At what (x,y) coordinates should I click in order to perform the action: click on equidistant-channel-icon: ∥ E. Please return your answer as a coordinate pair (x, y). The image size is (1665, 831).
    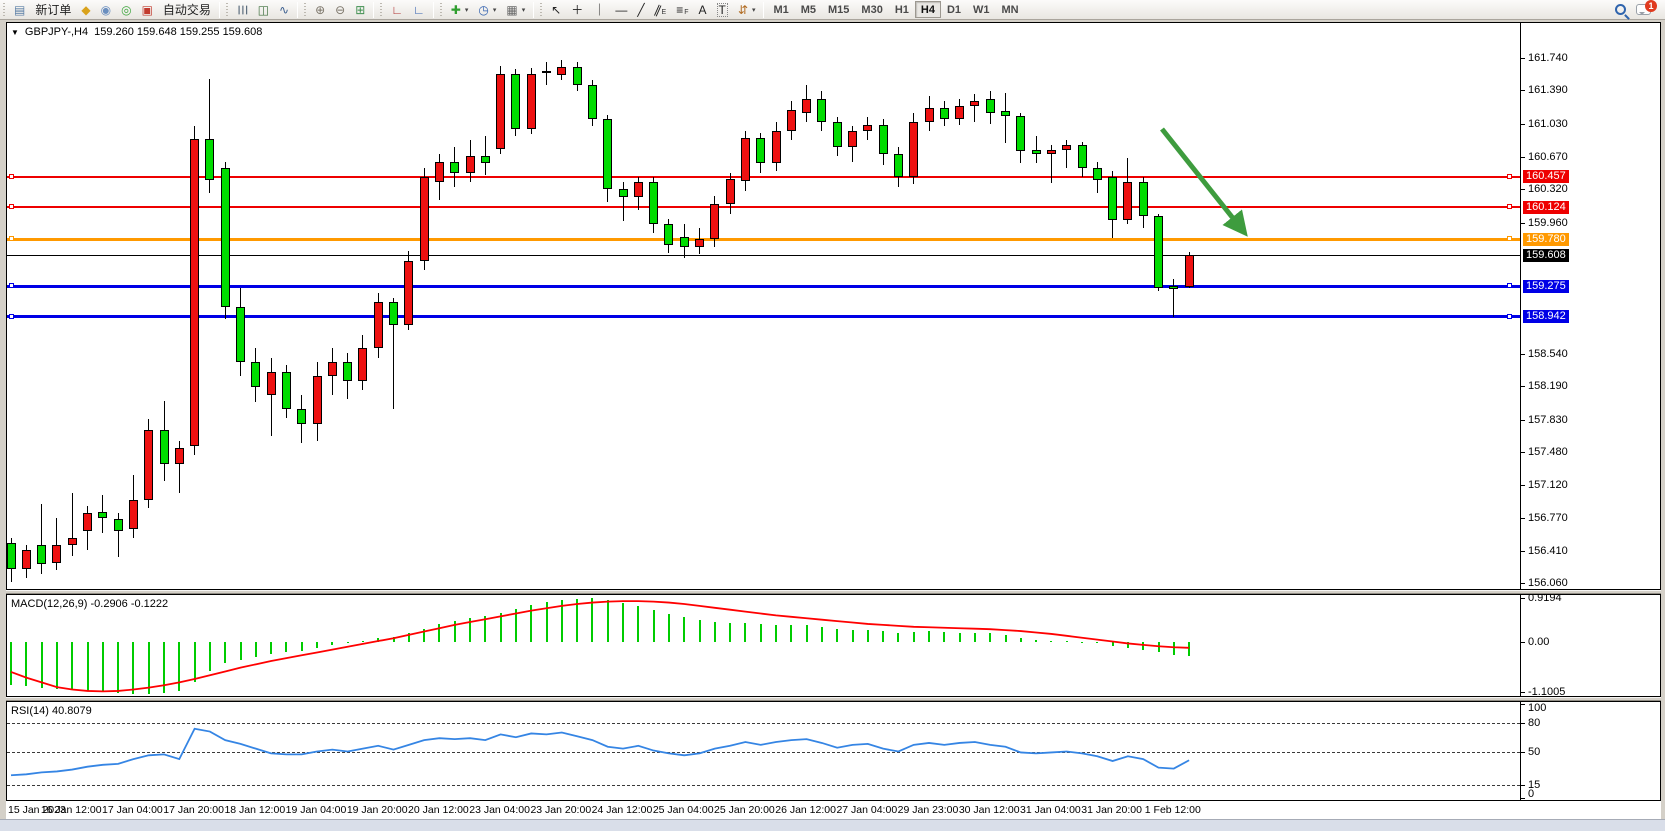
    Looking at the image, I should click on (659, 9).